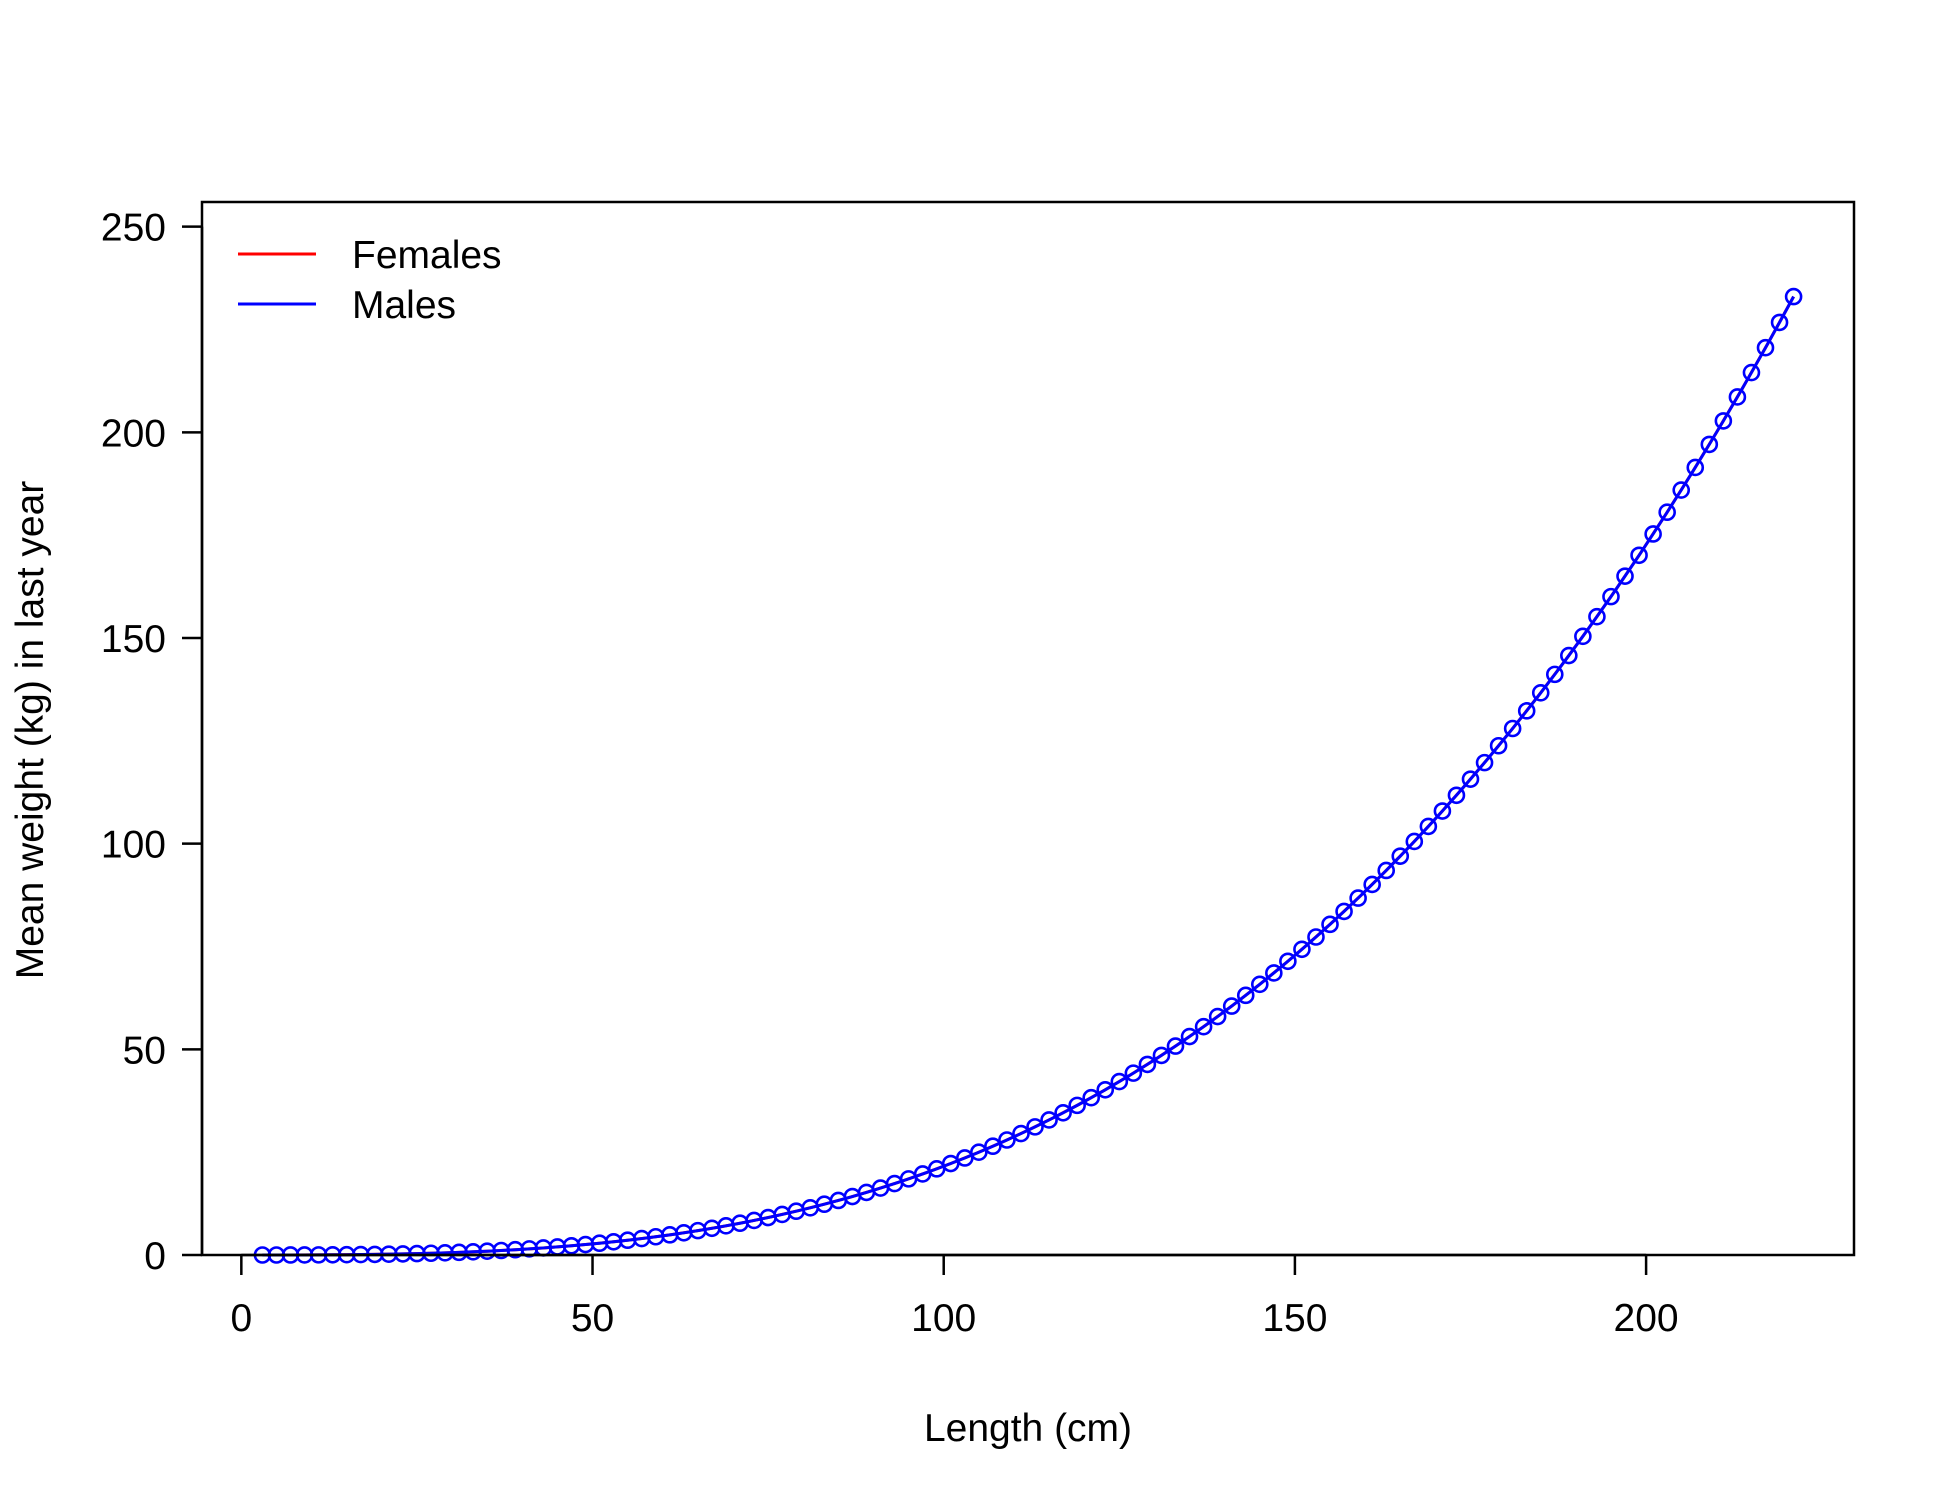 The height and width of the screenshot is (1505, 1950). Describe the element at coordinates (133, 845) in the screenshot. I see `y-tick-label: 100` at that location.